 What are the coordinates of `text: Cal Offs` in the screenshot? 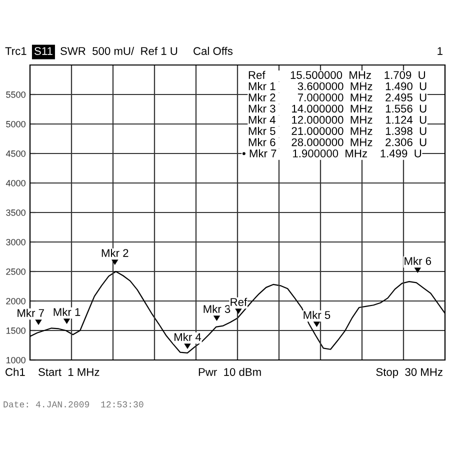 It's located at (213, 50).